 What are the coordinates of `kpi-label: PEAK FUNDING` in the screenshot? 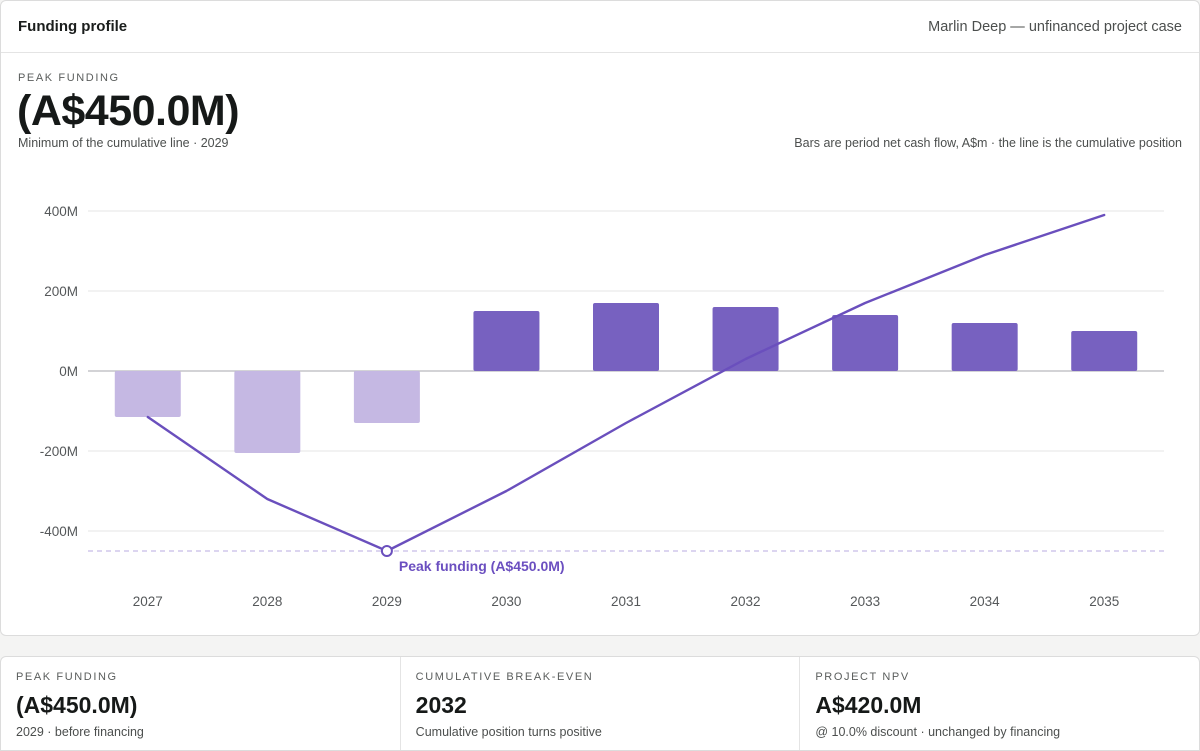 It's located at (69, 78).